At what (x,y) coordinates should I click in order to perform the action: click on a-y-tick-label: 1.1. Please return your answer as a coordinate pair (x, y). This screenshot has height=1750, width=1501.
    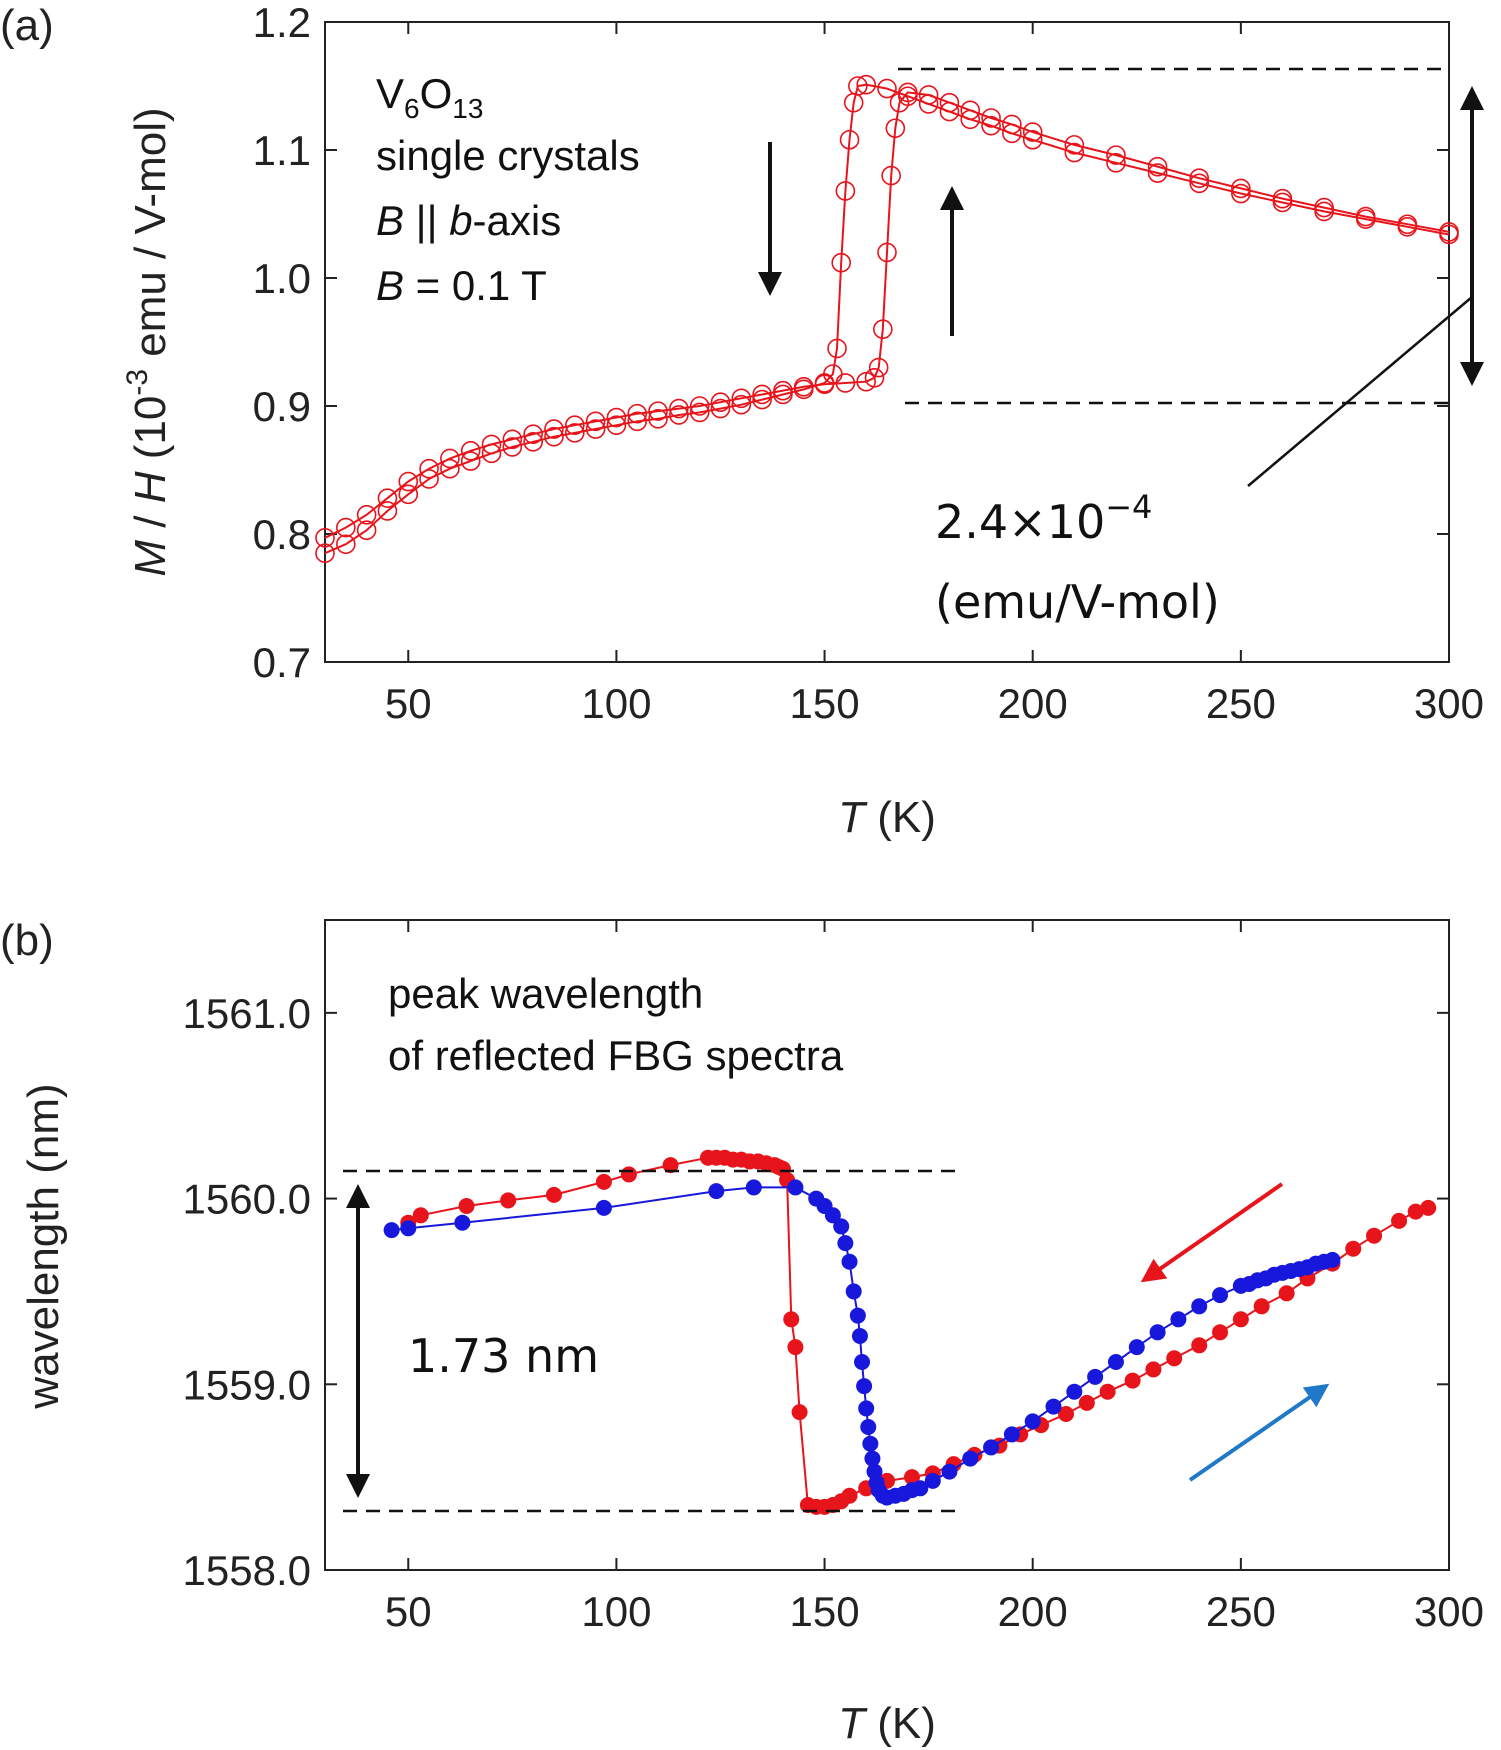
    Looking at the image, I should click on (282, 150).